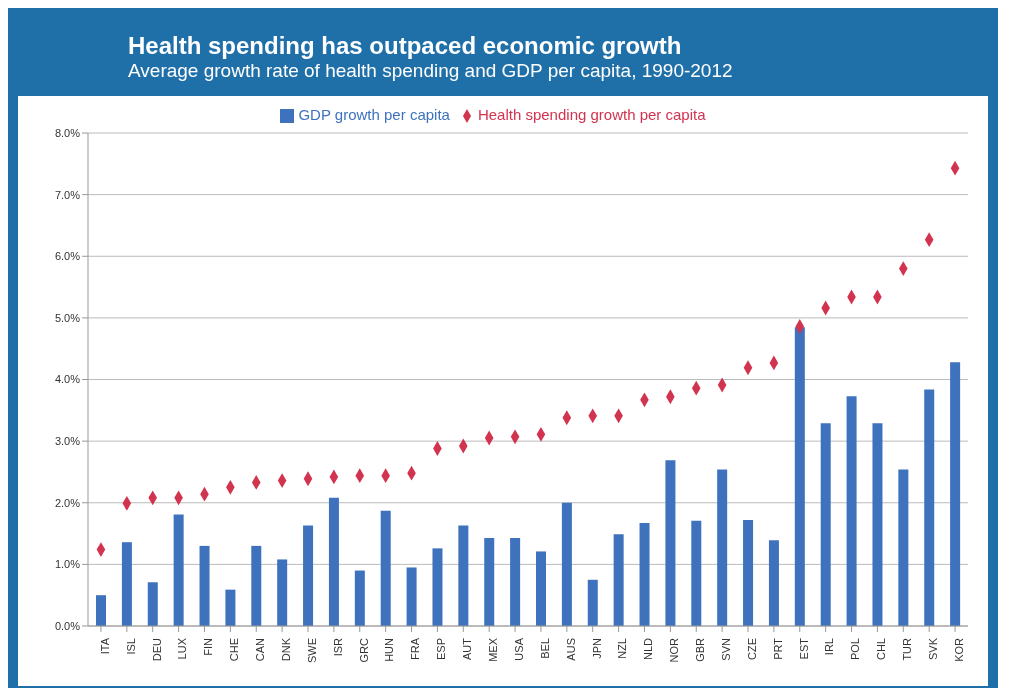 The image size is (1012, 699). I want to click on x-tick-label: ISR, so click(337, 647).